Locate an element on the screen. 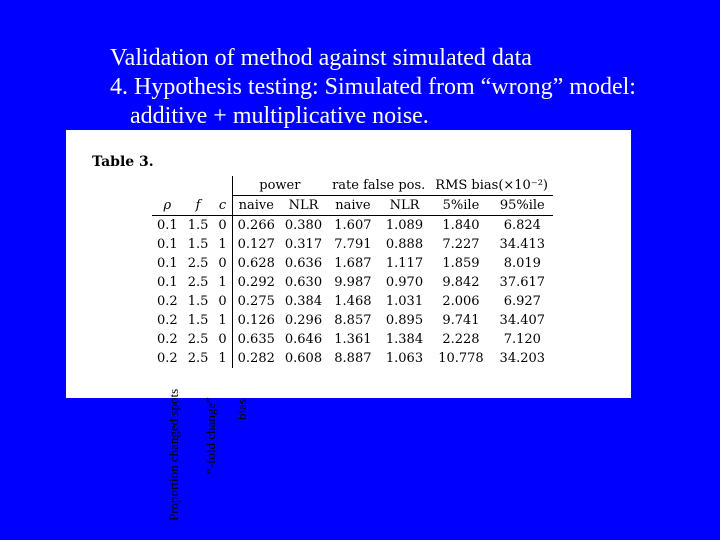 The height and width of the screenshot is (540, 720). table-row: 0.1 1.5 0 0.266 0.380 1.607 1.089 1.840 6.824 is located at coordinates (352, 225).